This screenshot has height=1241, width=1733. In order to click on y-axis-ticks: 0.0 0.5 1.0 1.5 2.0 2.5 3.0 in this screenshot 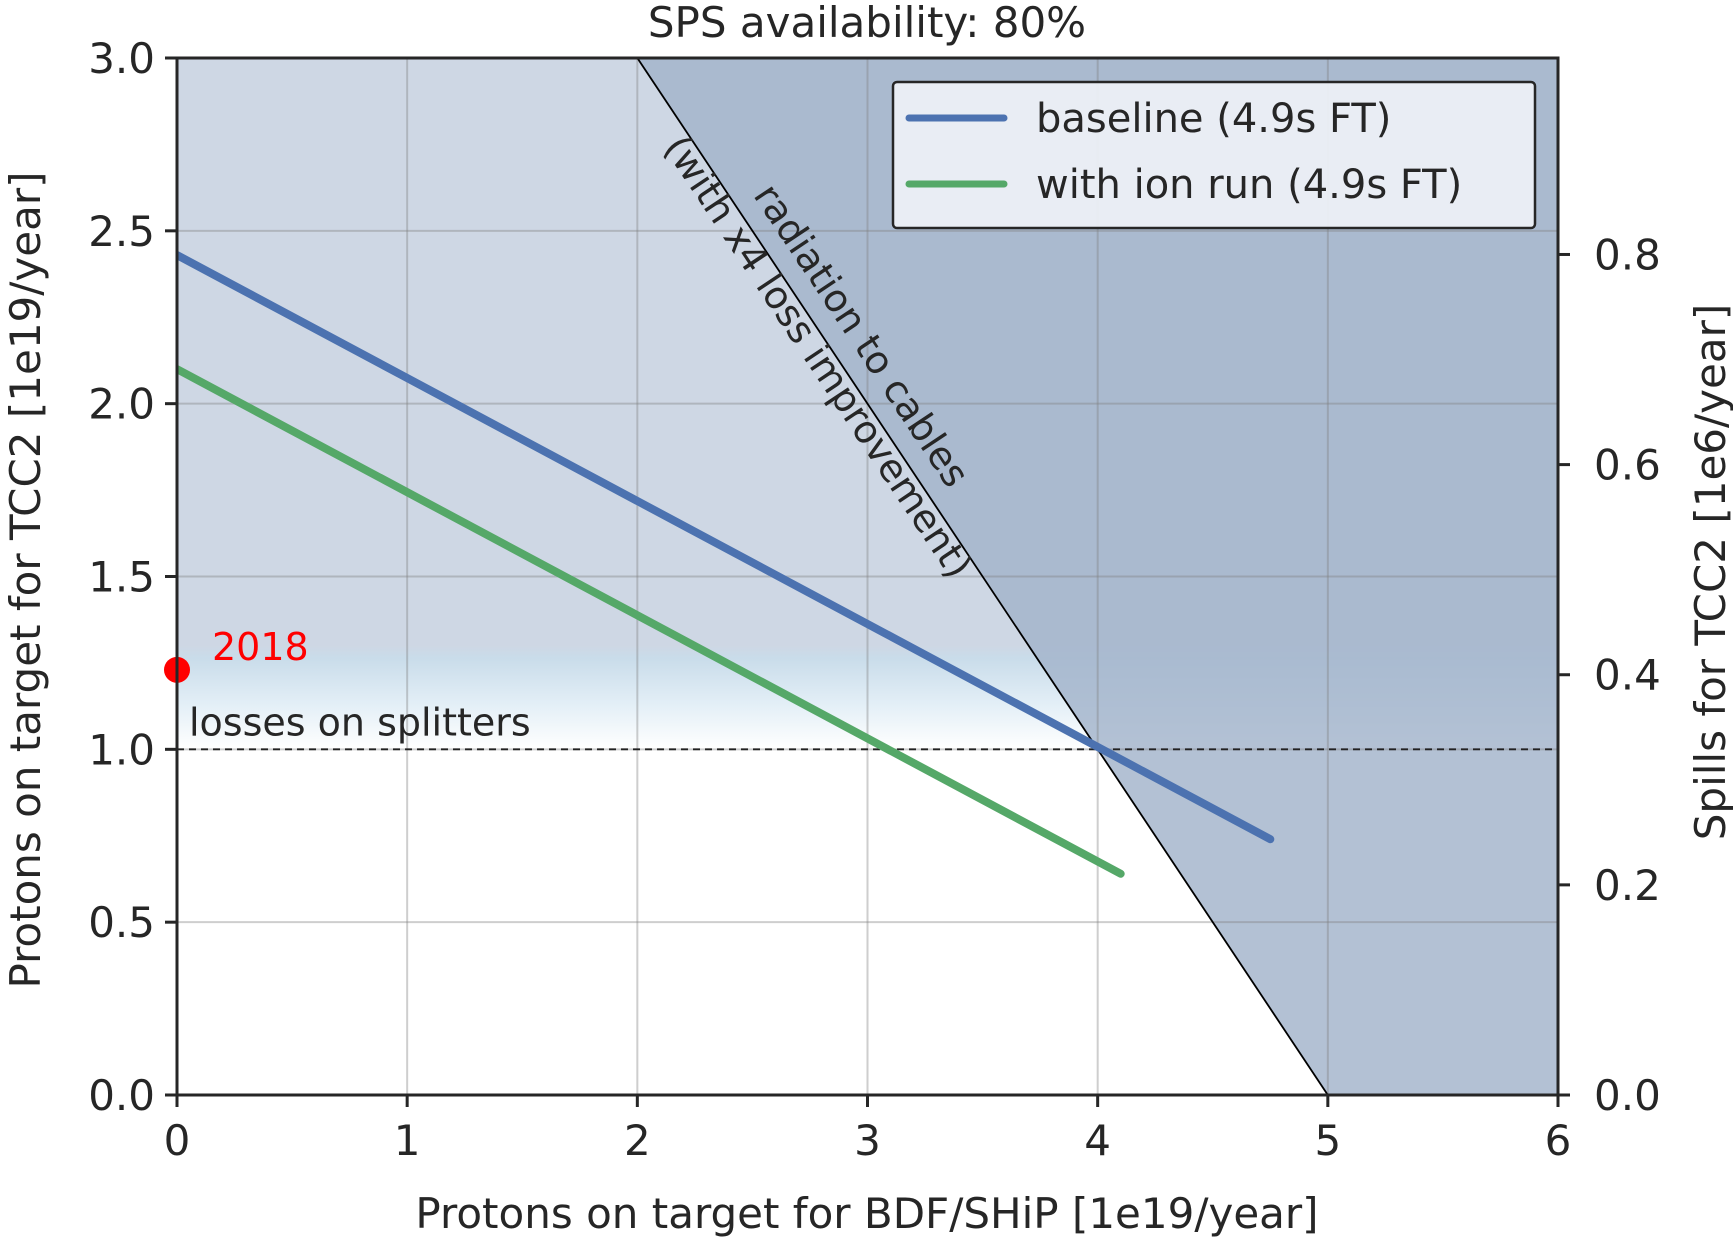, I will do `click(132, 577)`.